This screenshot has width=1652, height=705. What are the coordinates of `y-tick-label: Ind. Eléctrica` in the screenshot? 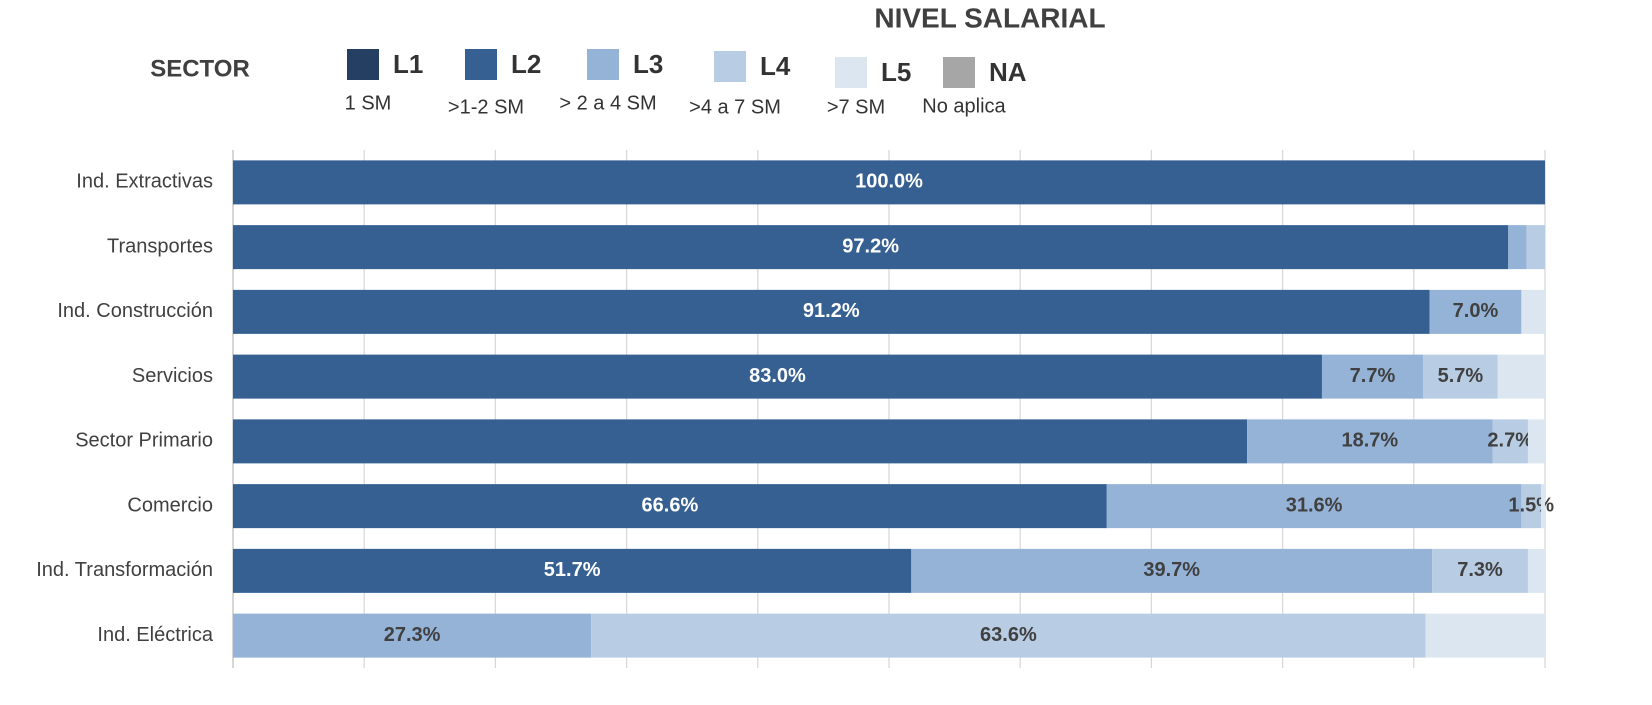 It's located at (155, 635).